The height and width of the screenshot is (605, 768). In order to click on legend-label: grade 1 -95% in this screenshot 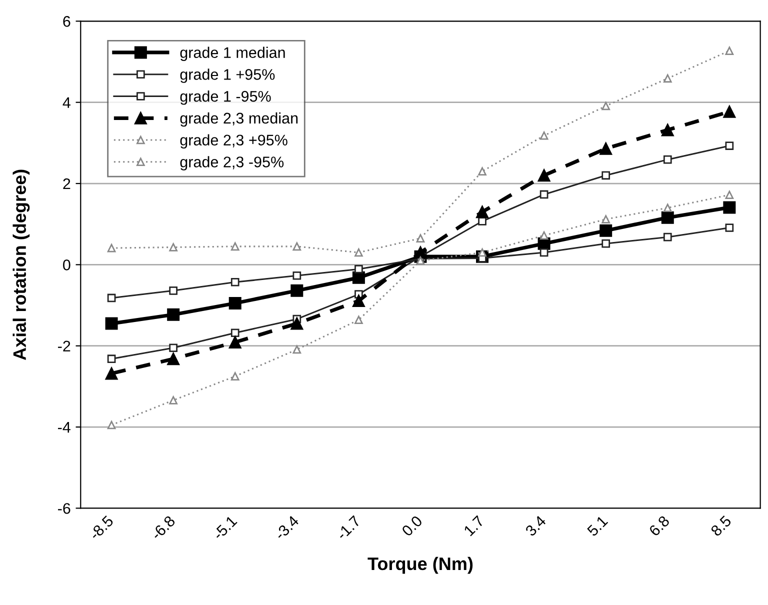, I will do `click(225, 97)`.